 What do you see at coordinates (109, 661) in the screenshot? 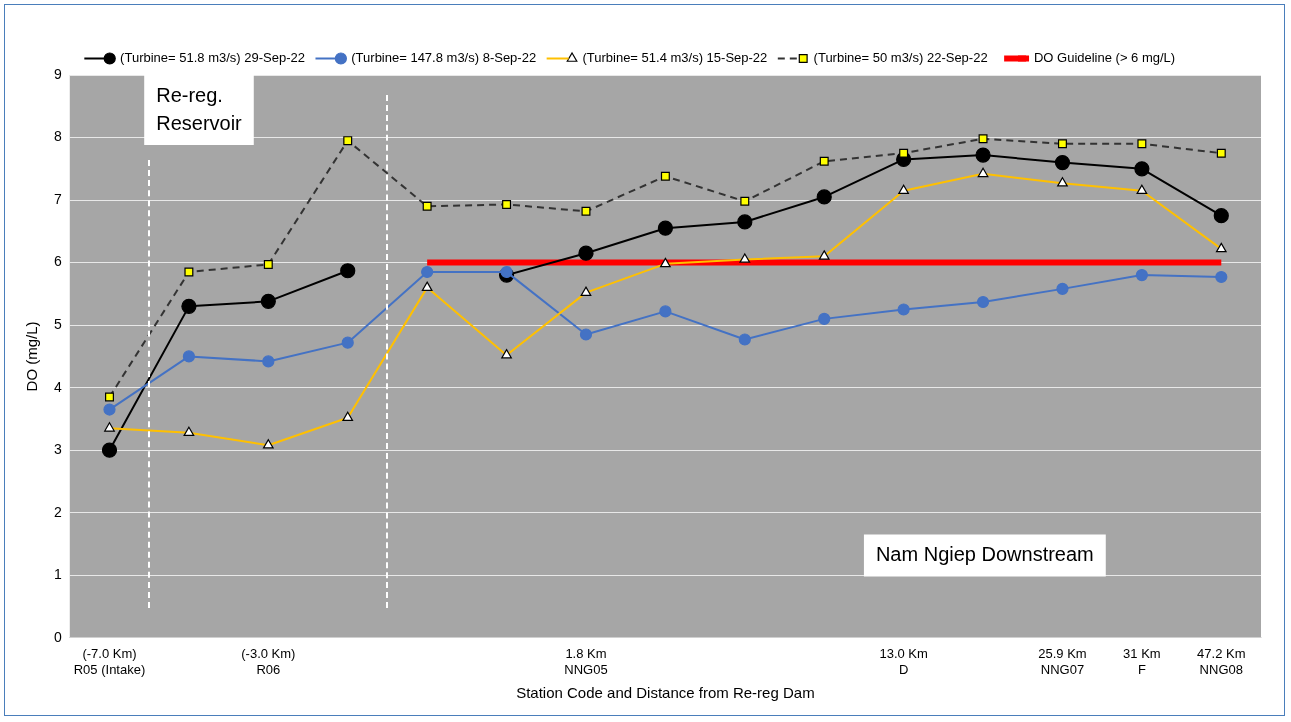
I see `x-tick-label: (-7.0 Km) R05 (Intake)` at bounding box center [109, 661].